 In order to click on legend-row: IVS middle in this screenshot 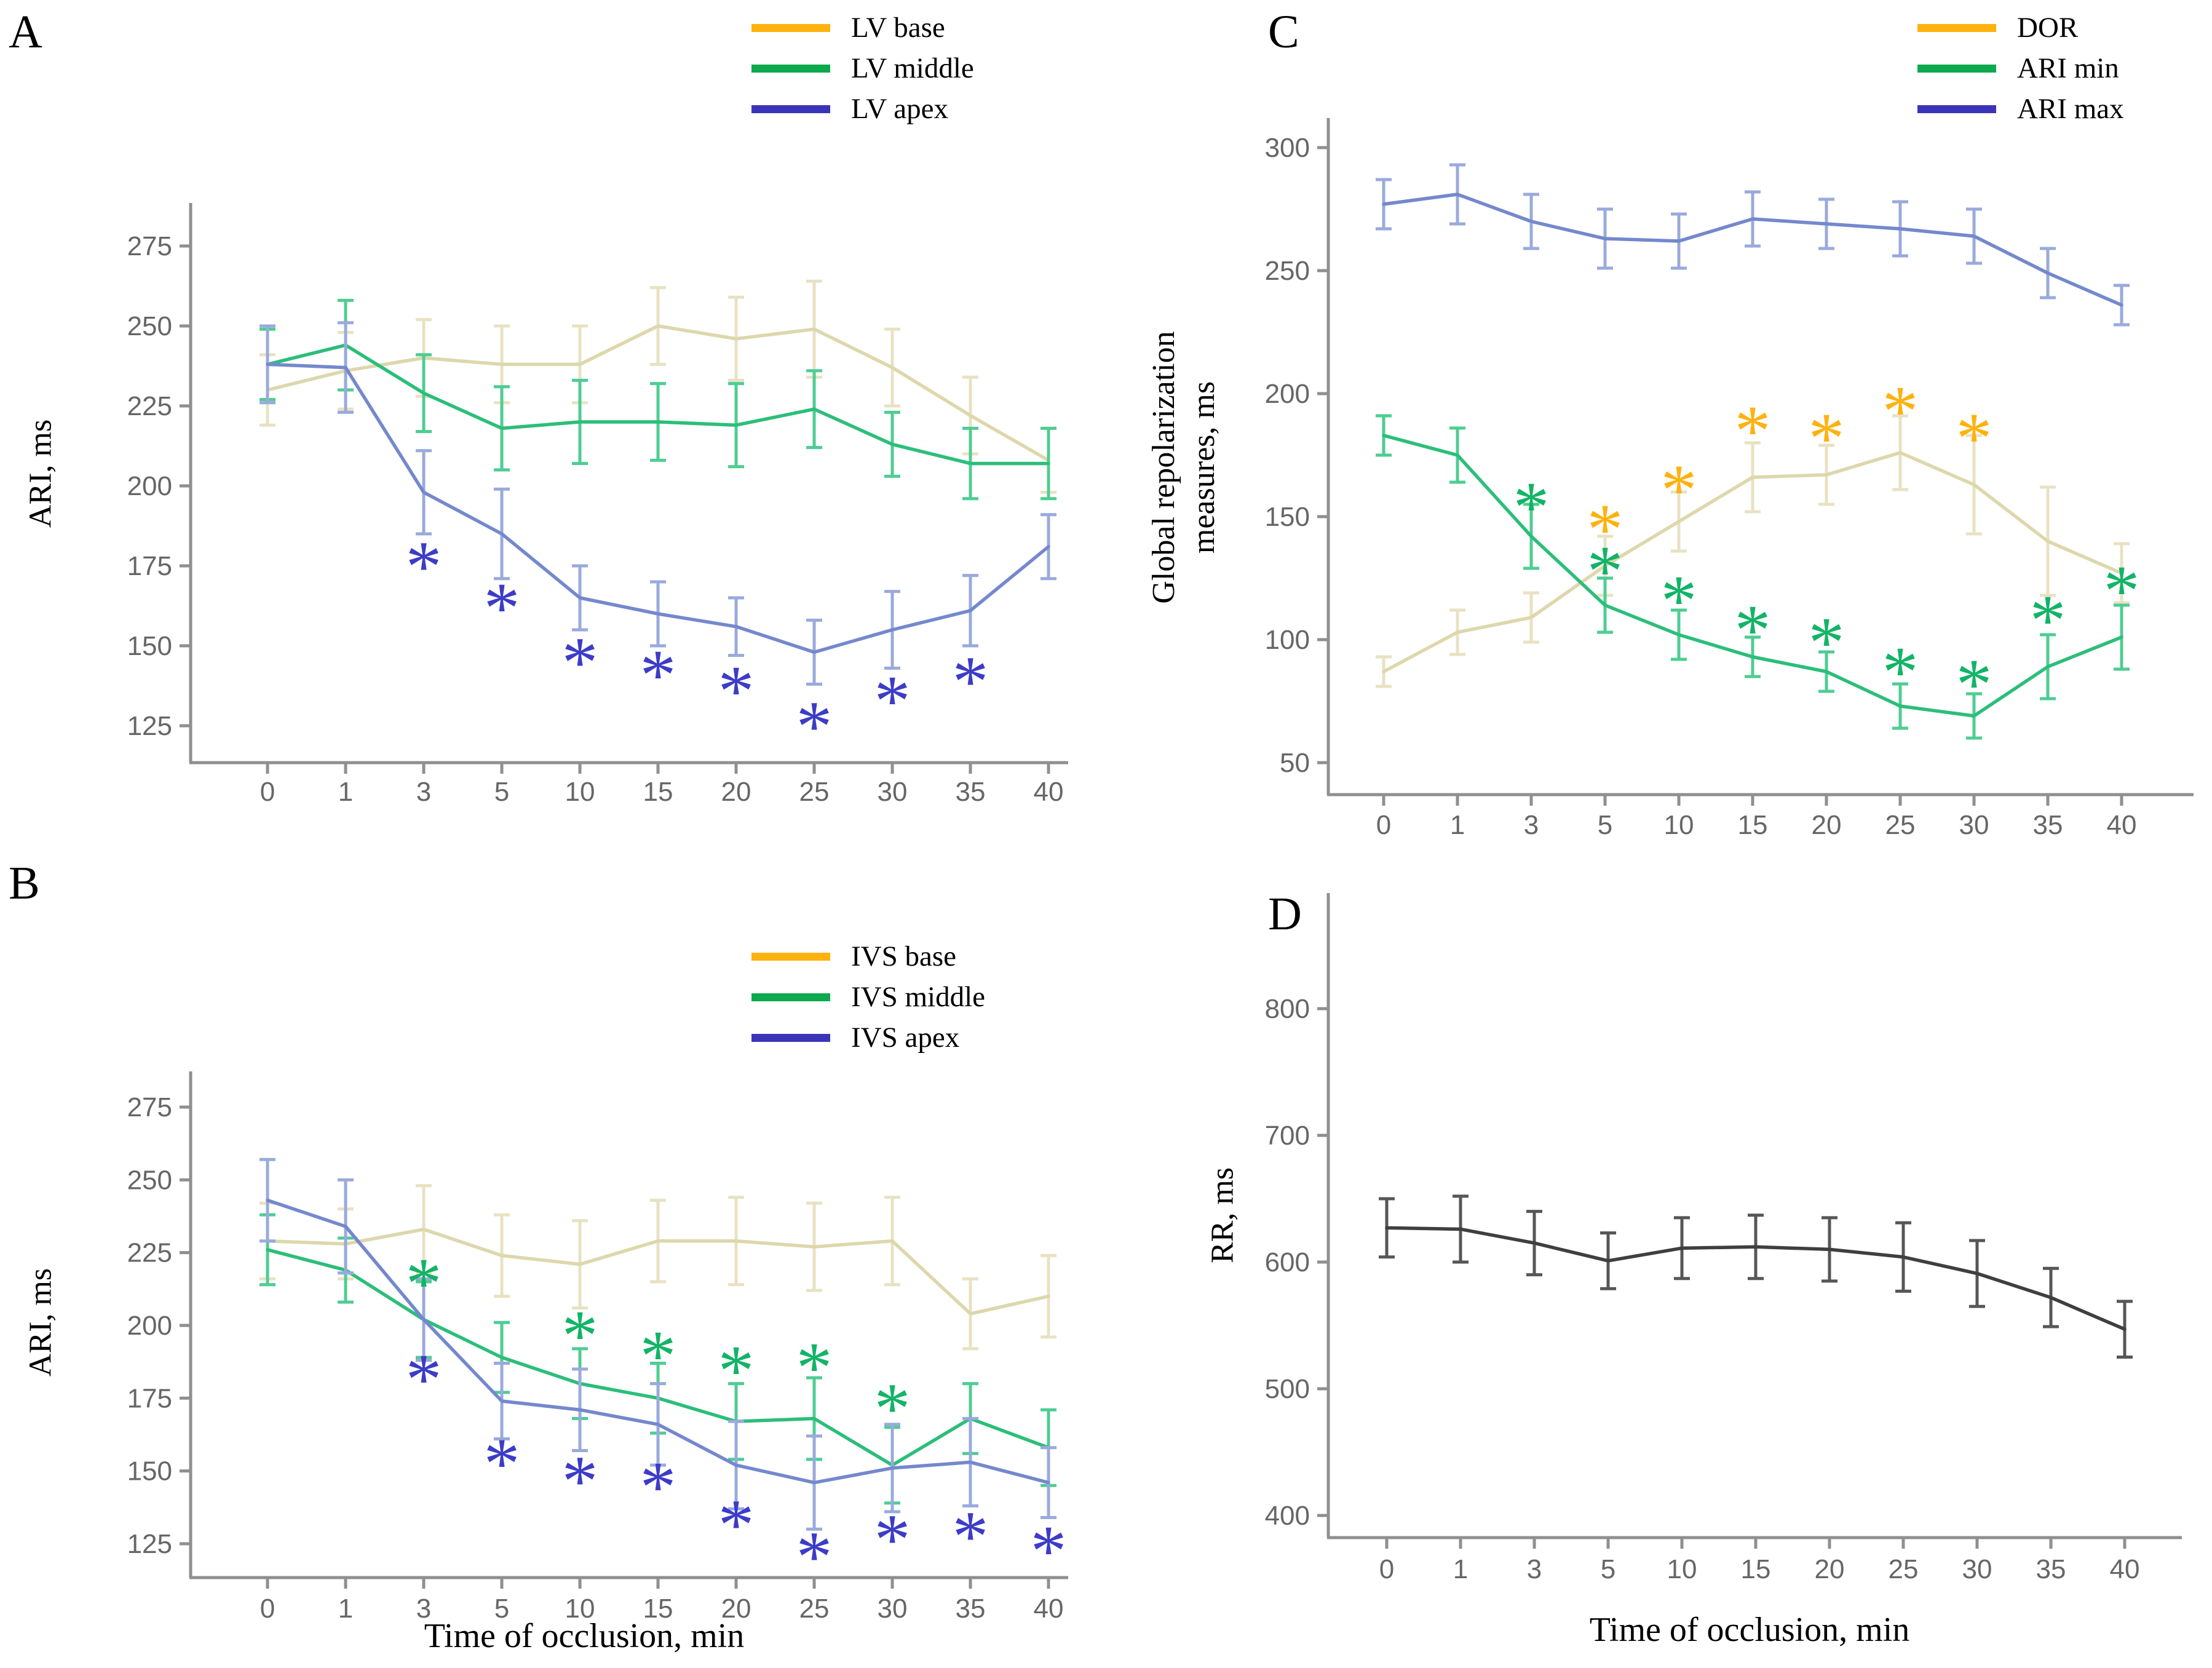, I will do `click(868, 997)`.